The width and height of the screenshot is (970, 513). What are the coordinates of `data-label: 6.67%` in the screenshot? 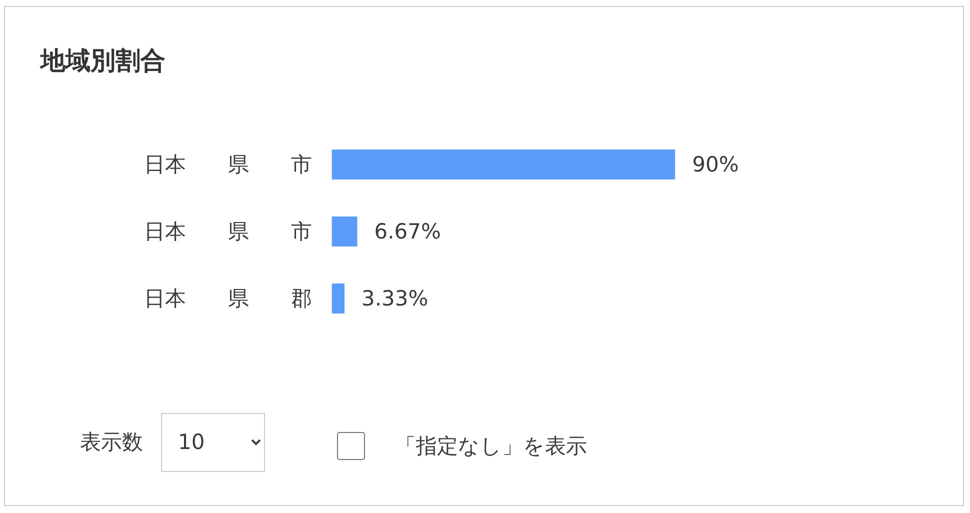 It's located at (407, 232).